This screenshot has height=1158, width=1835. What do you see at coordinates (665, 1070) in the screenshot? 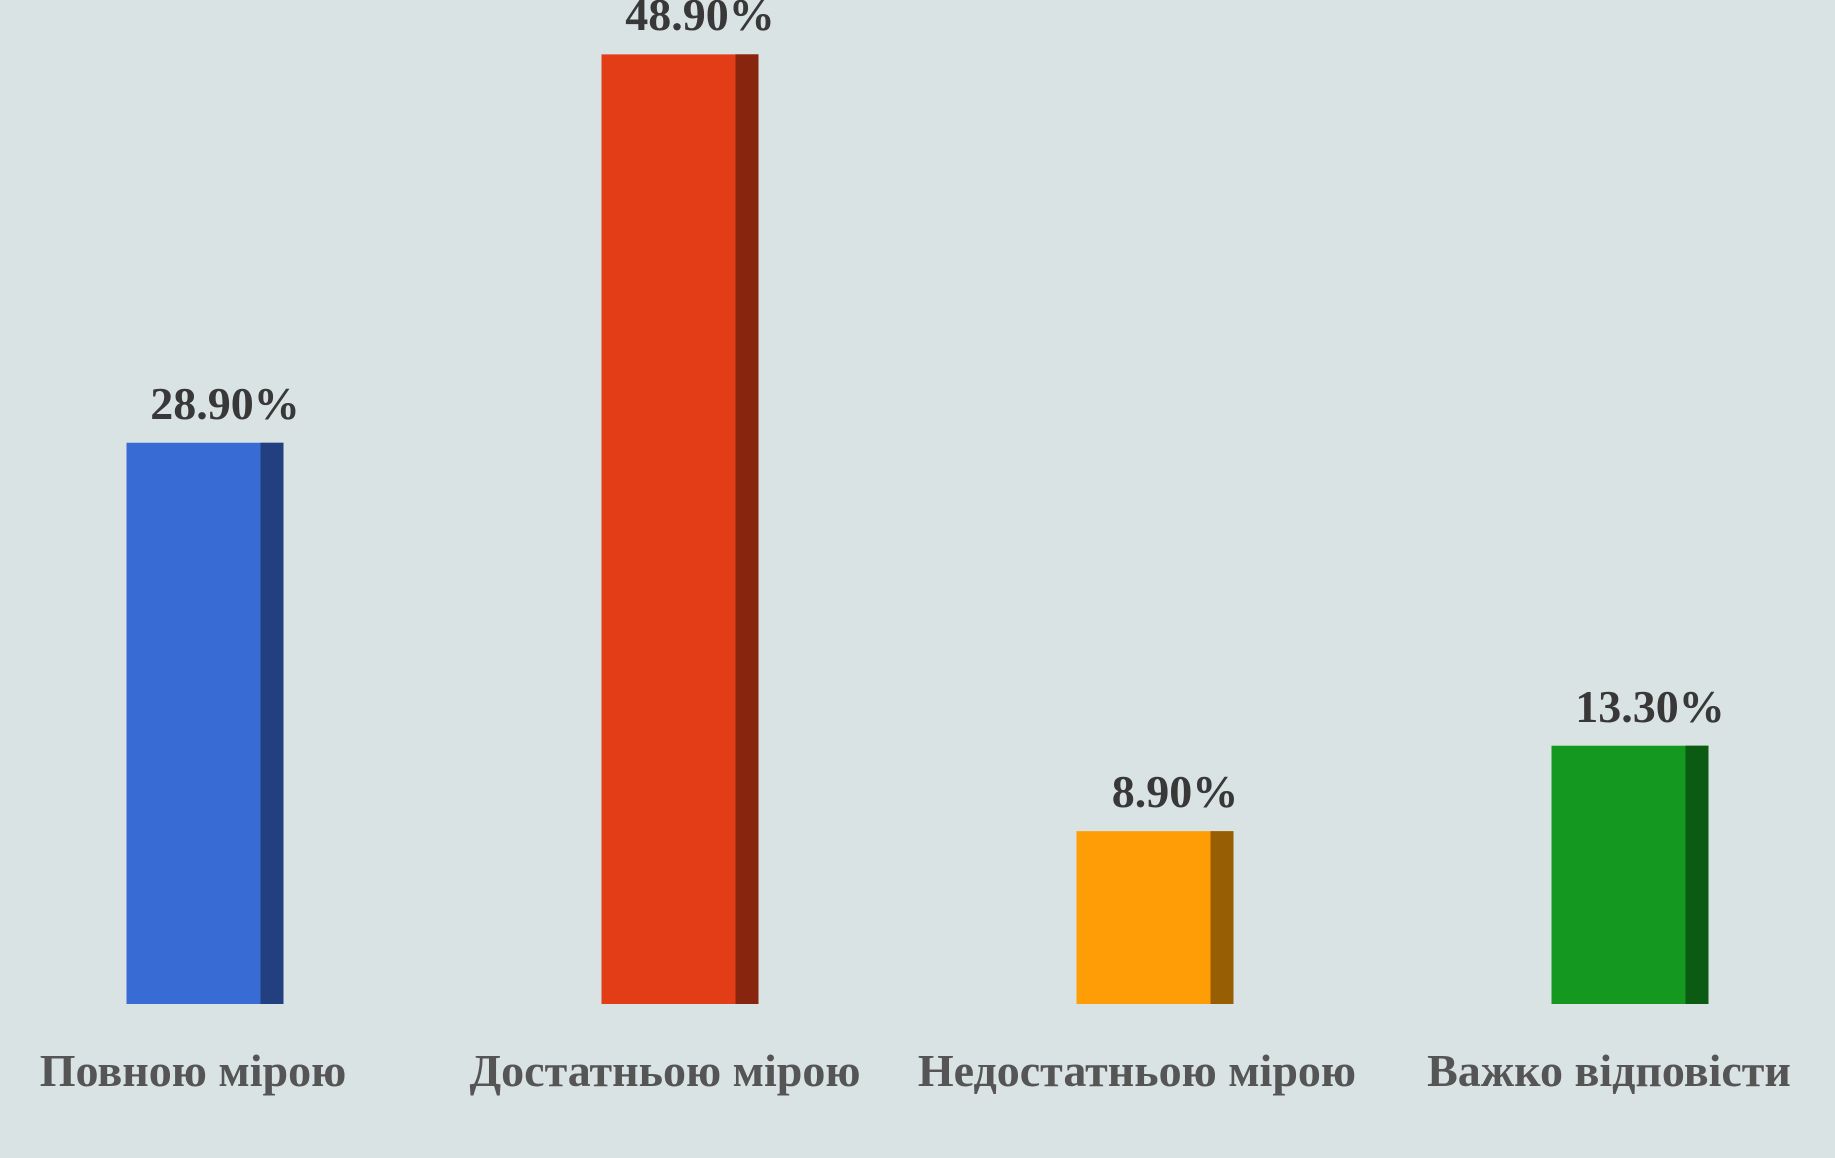
I see `x-tick-label: Достатньою мірою` at bounding box center [665, 1070].